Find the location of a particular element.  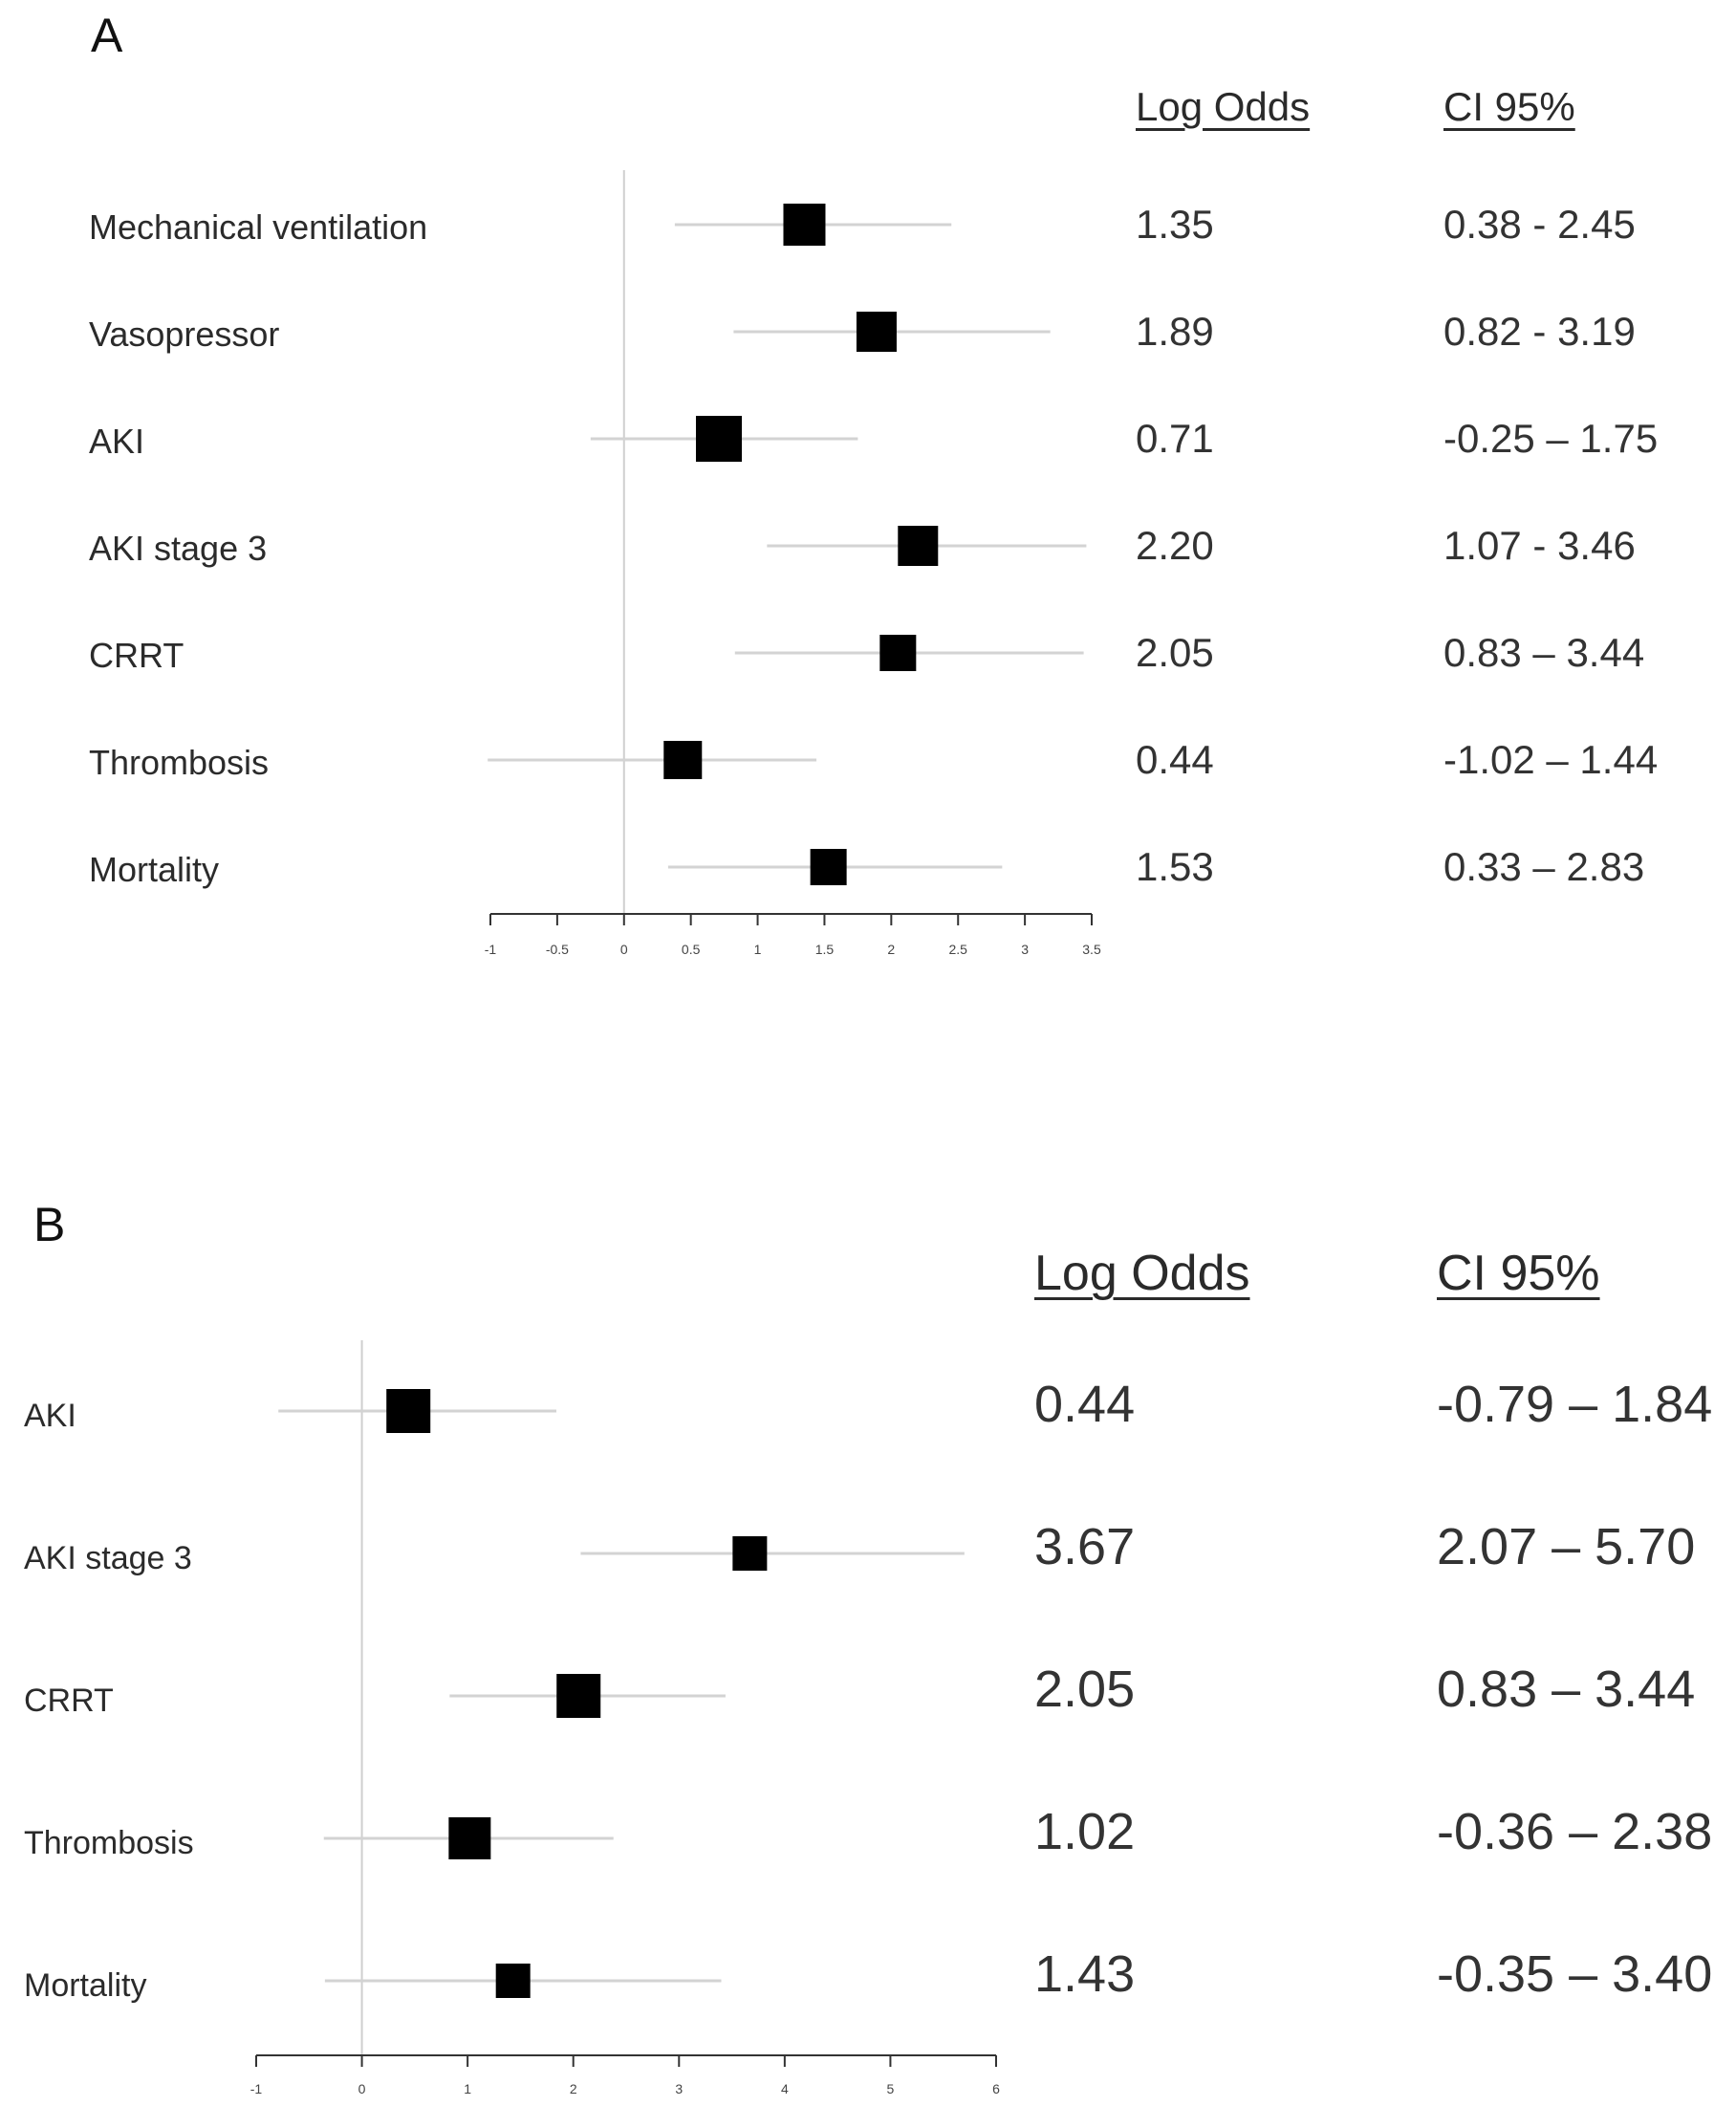

row-label-a: AKI stage 3 is located at coordinates (178, 548).